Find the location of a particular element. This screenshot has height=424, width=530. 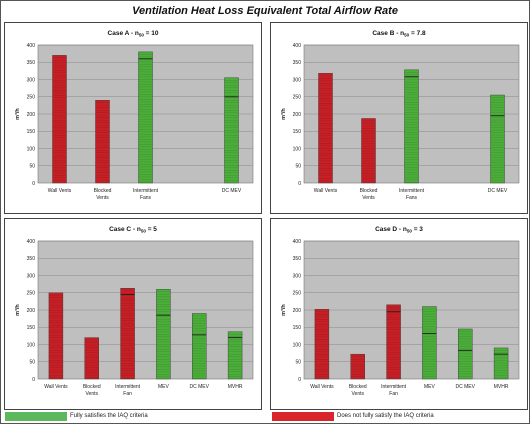

chart-title: Case C - n50 = 5 is located at coordinates (133, 230).